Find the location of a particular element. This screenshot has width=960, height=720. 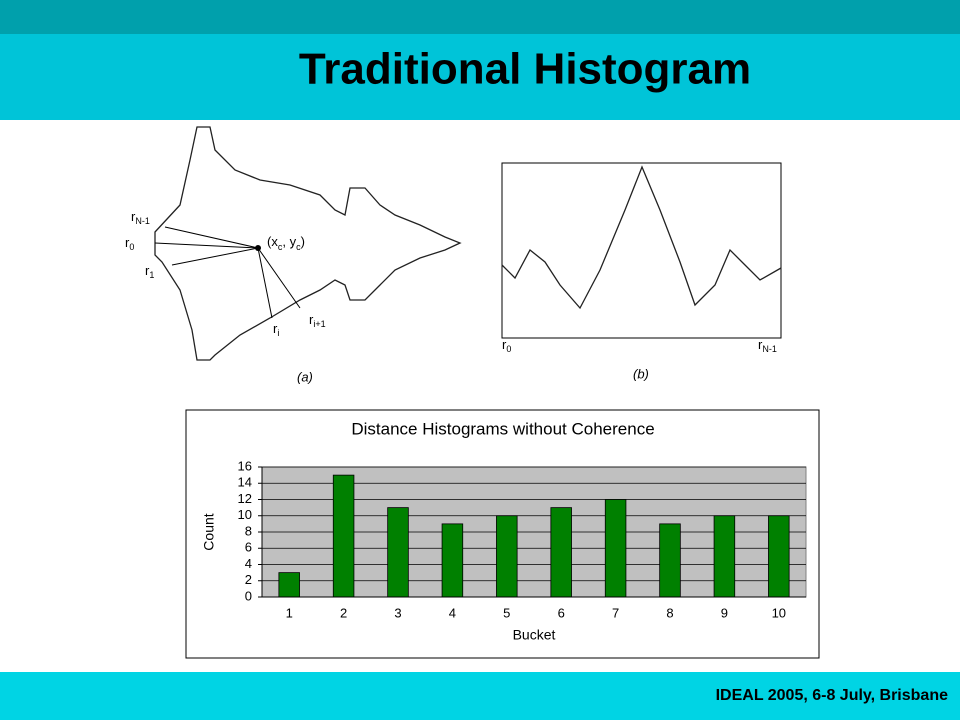

center-point is located at coordinates (258, 248).